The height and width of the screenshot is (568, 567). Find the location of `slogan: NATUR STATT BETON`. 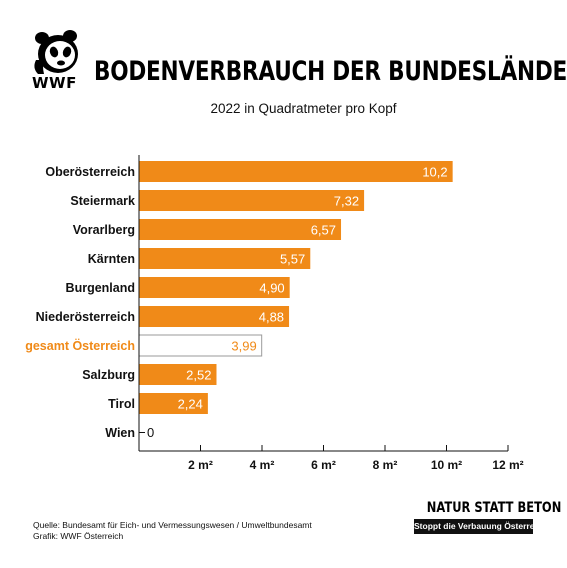

slogan: NATUR STATT BETON is located at coordinates (494, 508).